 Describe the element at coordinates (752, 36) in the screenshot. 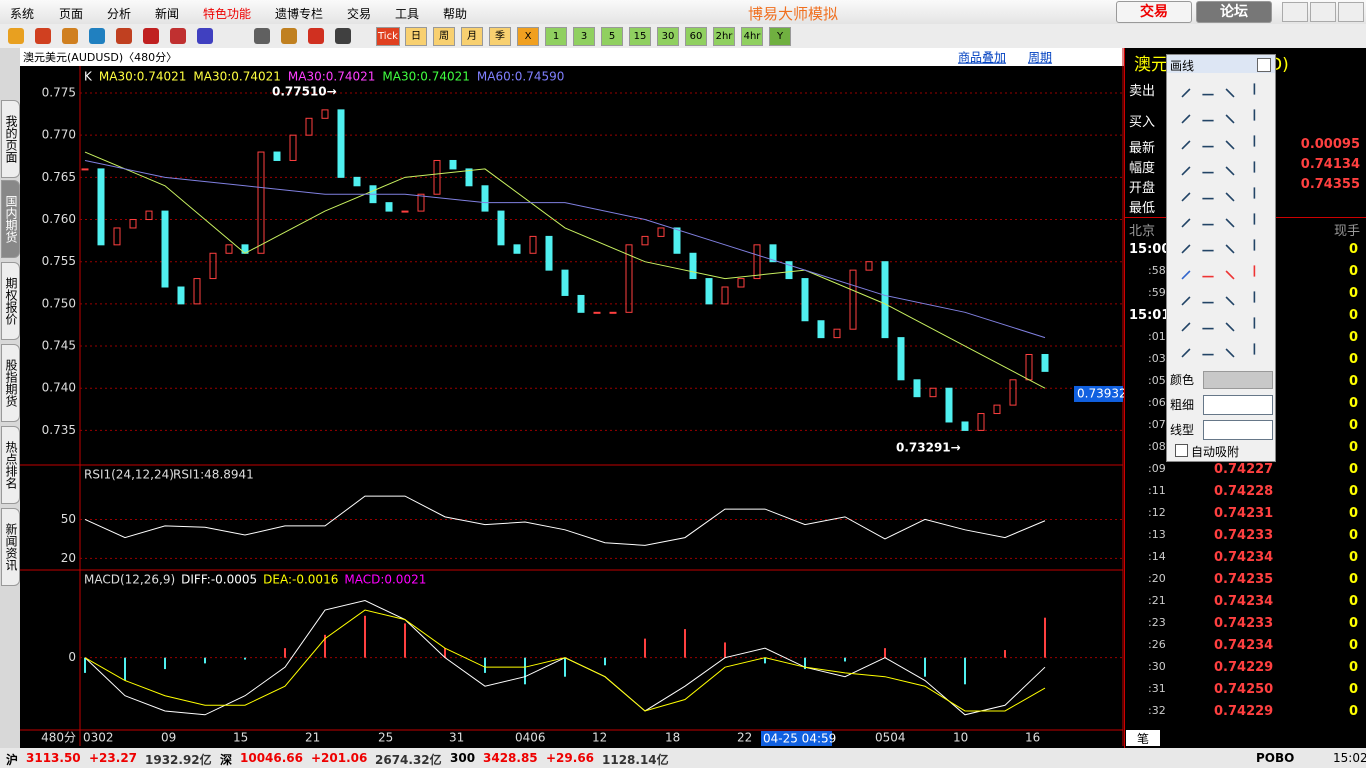

I see `toolbar-button: 4hr` at that location.